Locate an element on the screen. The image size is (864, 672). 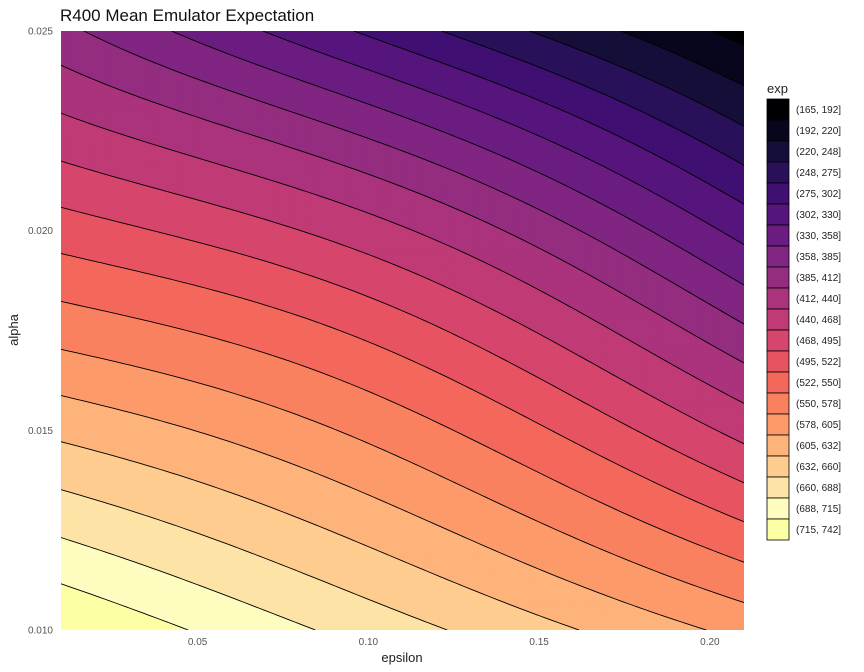
y-tick-label: 0.015 is located at coordinates (40, 431).